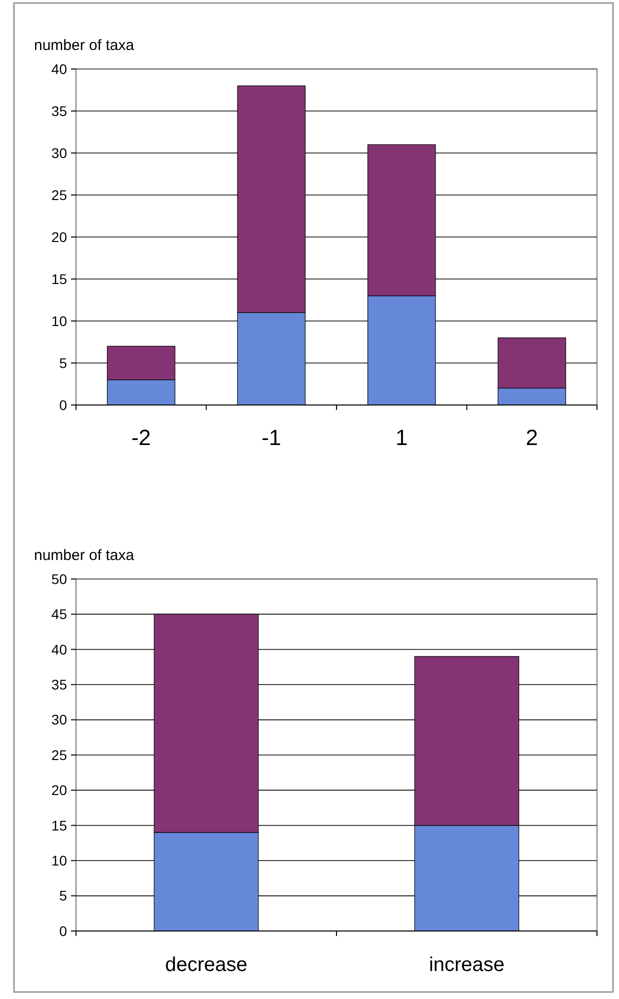 The image size is (619, 999). What do you see at coordinates (59, 614) in the screenshot?
I see `y-tick-label: 45` at bounding box center [59, 614].